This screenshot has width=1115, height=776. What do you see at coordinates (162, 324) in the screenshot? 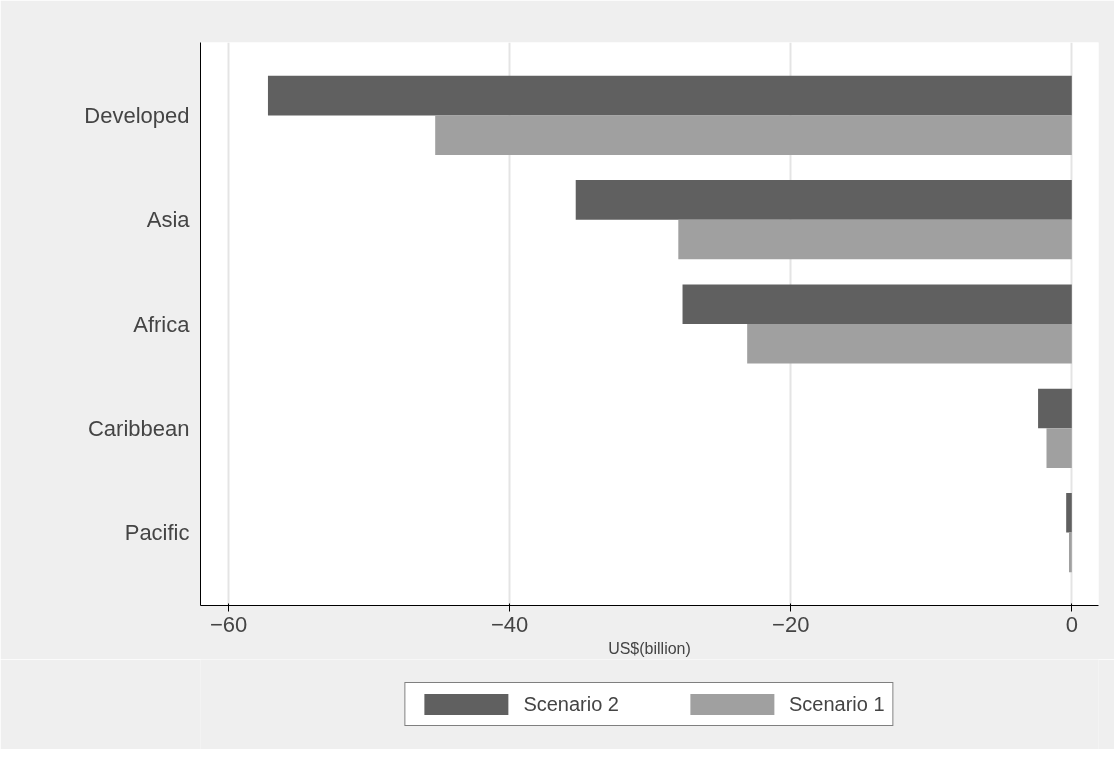
I see `y-tick-label: Africa` at bounding box center [162, 324].